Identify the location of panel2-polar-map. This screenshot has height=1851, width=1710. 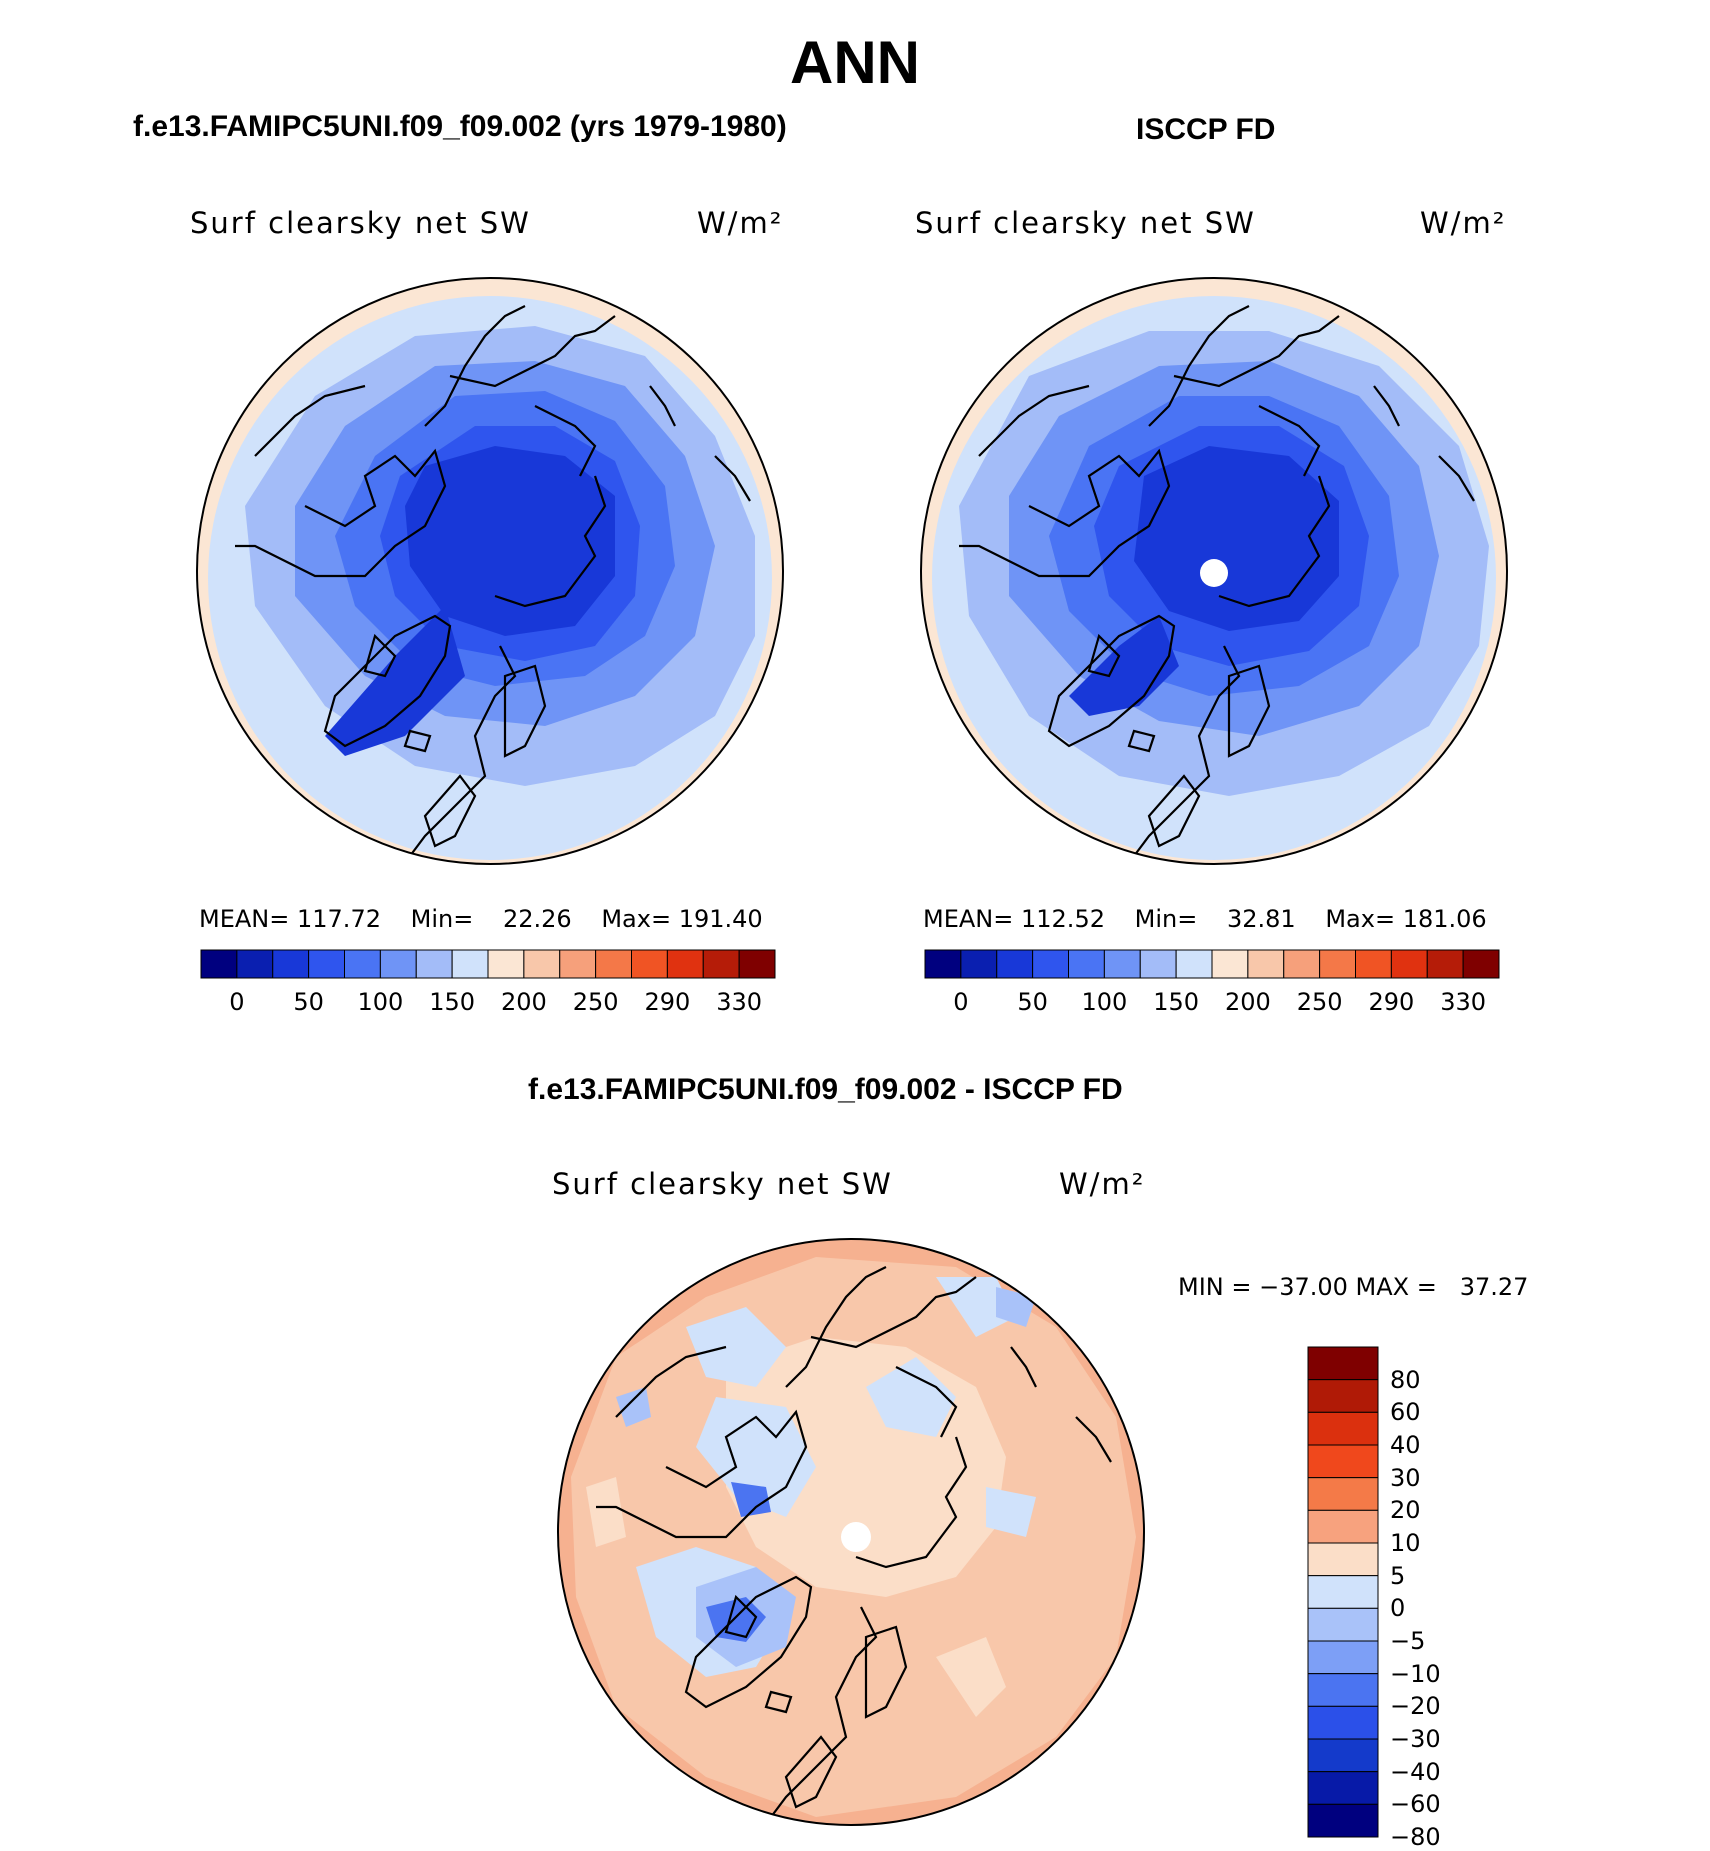
(1214, 571).